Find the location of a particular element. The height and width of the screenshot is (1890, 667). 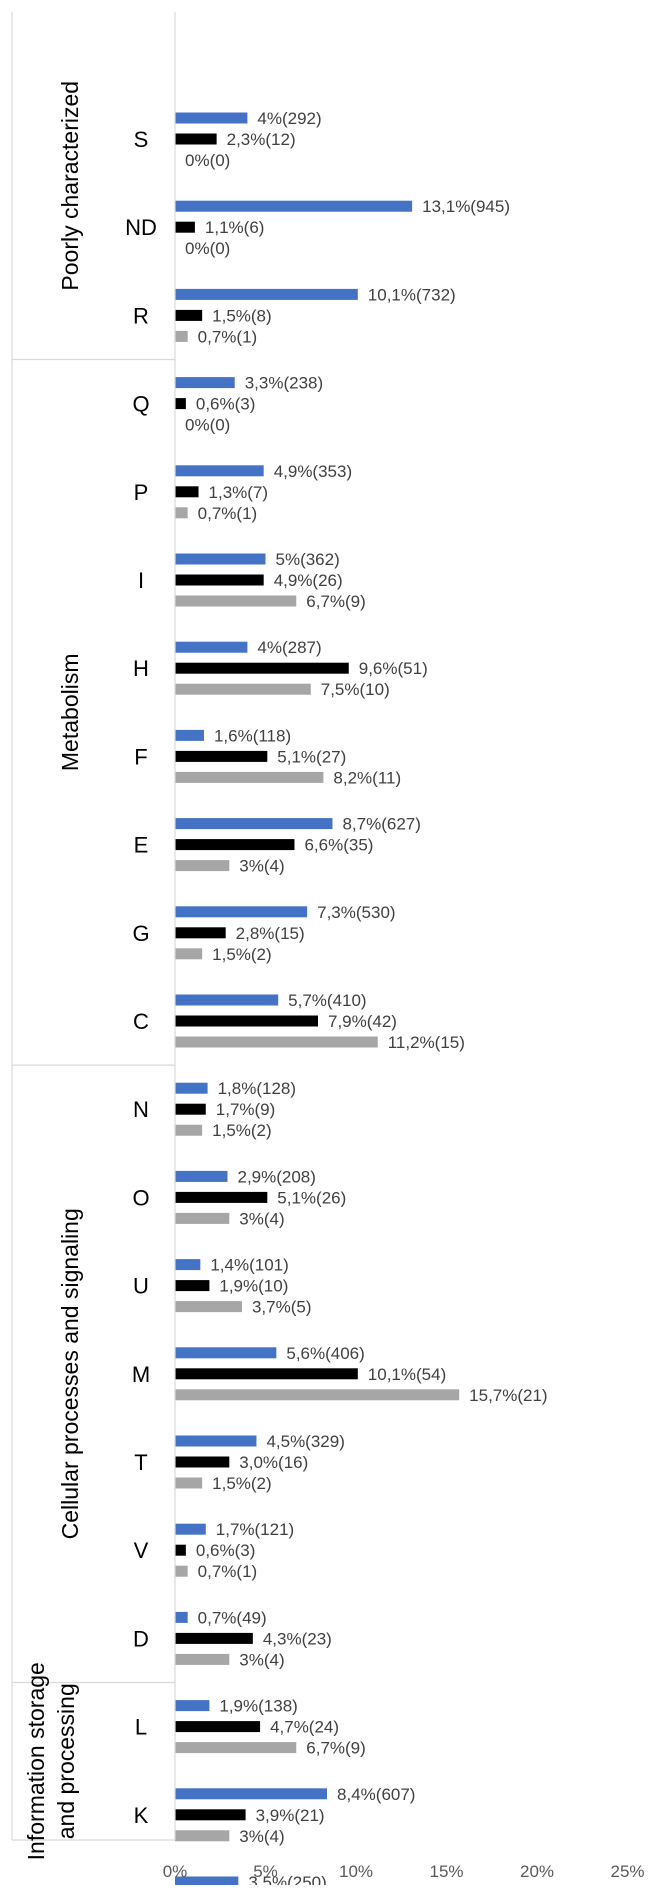

bar-series-3-U is located at coordinates (208, 1307).